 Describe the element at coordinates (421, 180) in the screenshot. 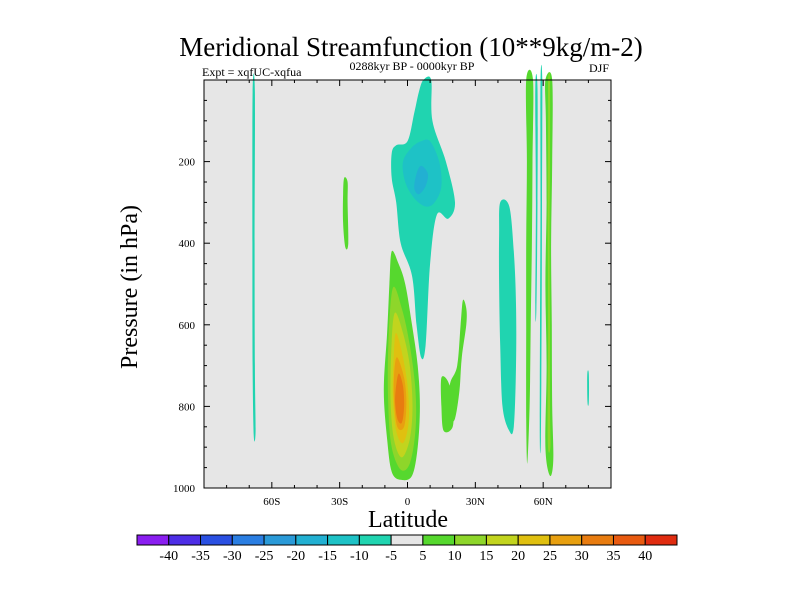

I see `contour-region-level--15` at that location.